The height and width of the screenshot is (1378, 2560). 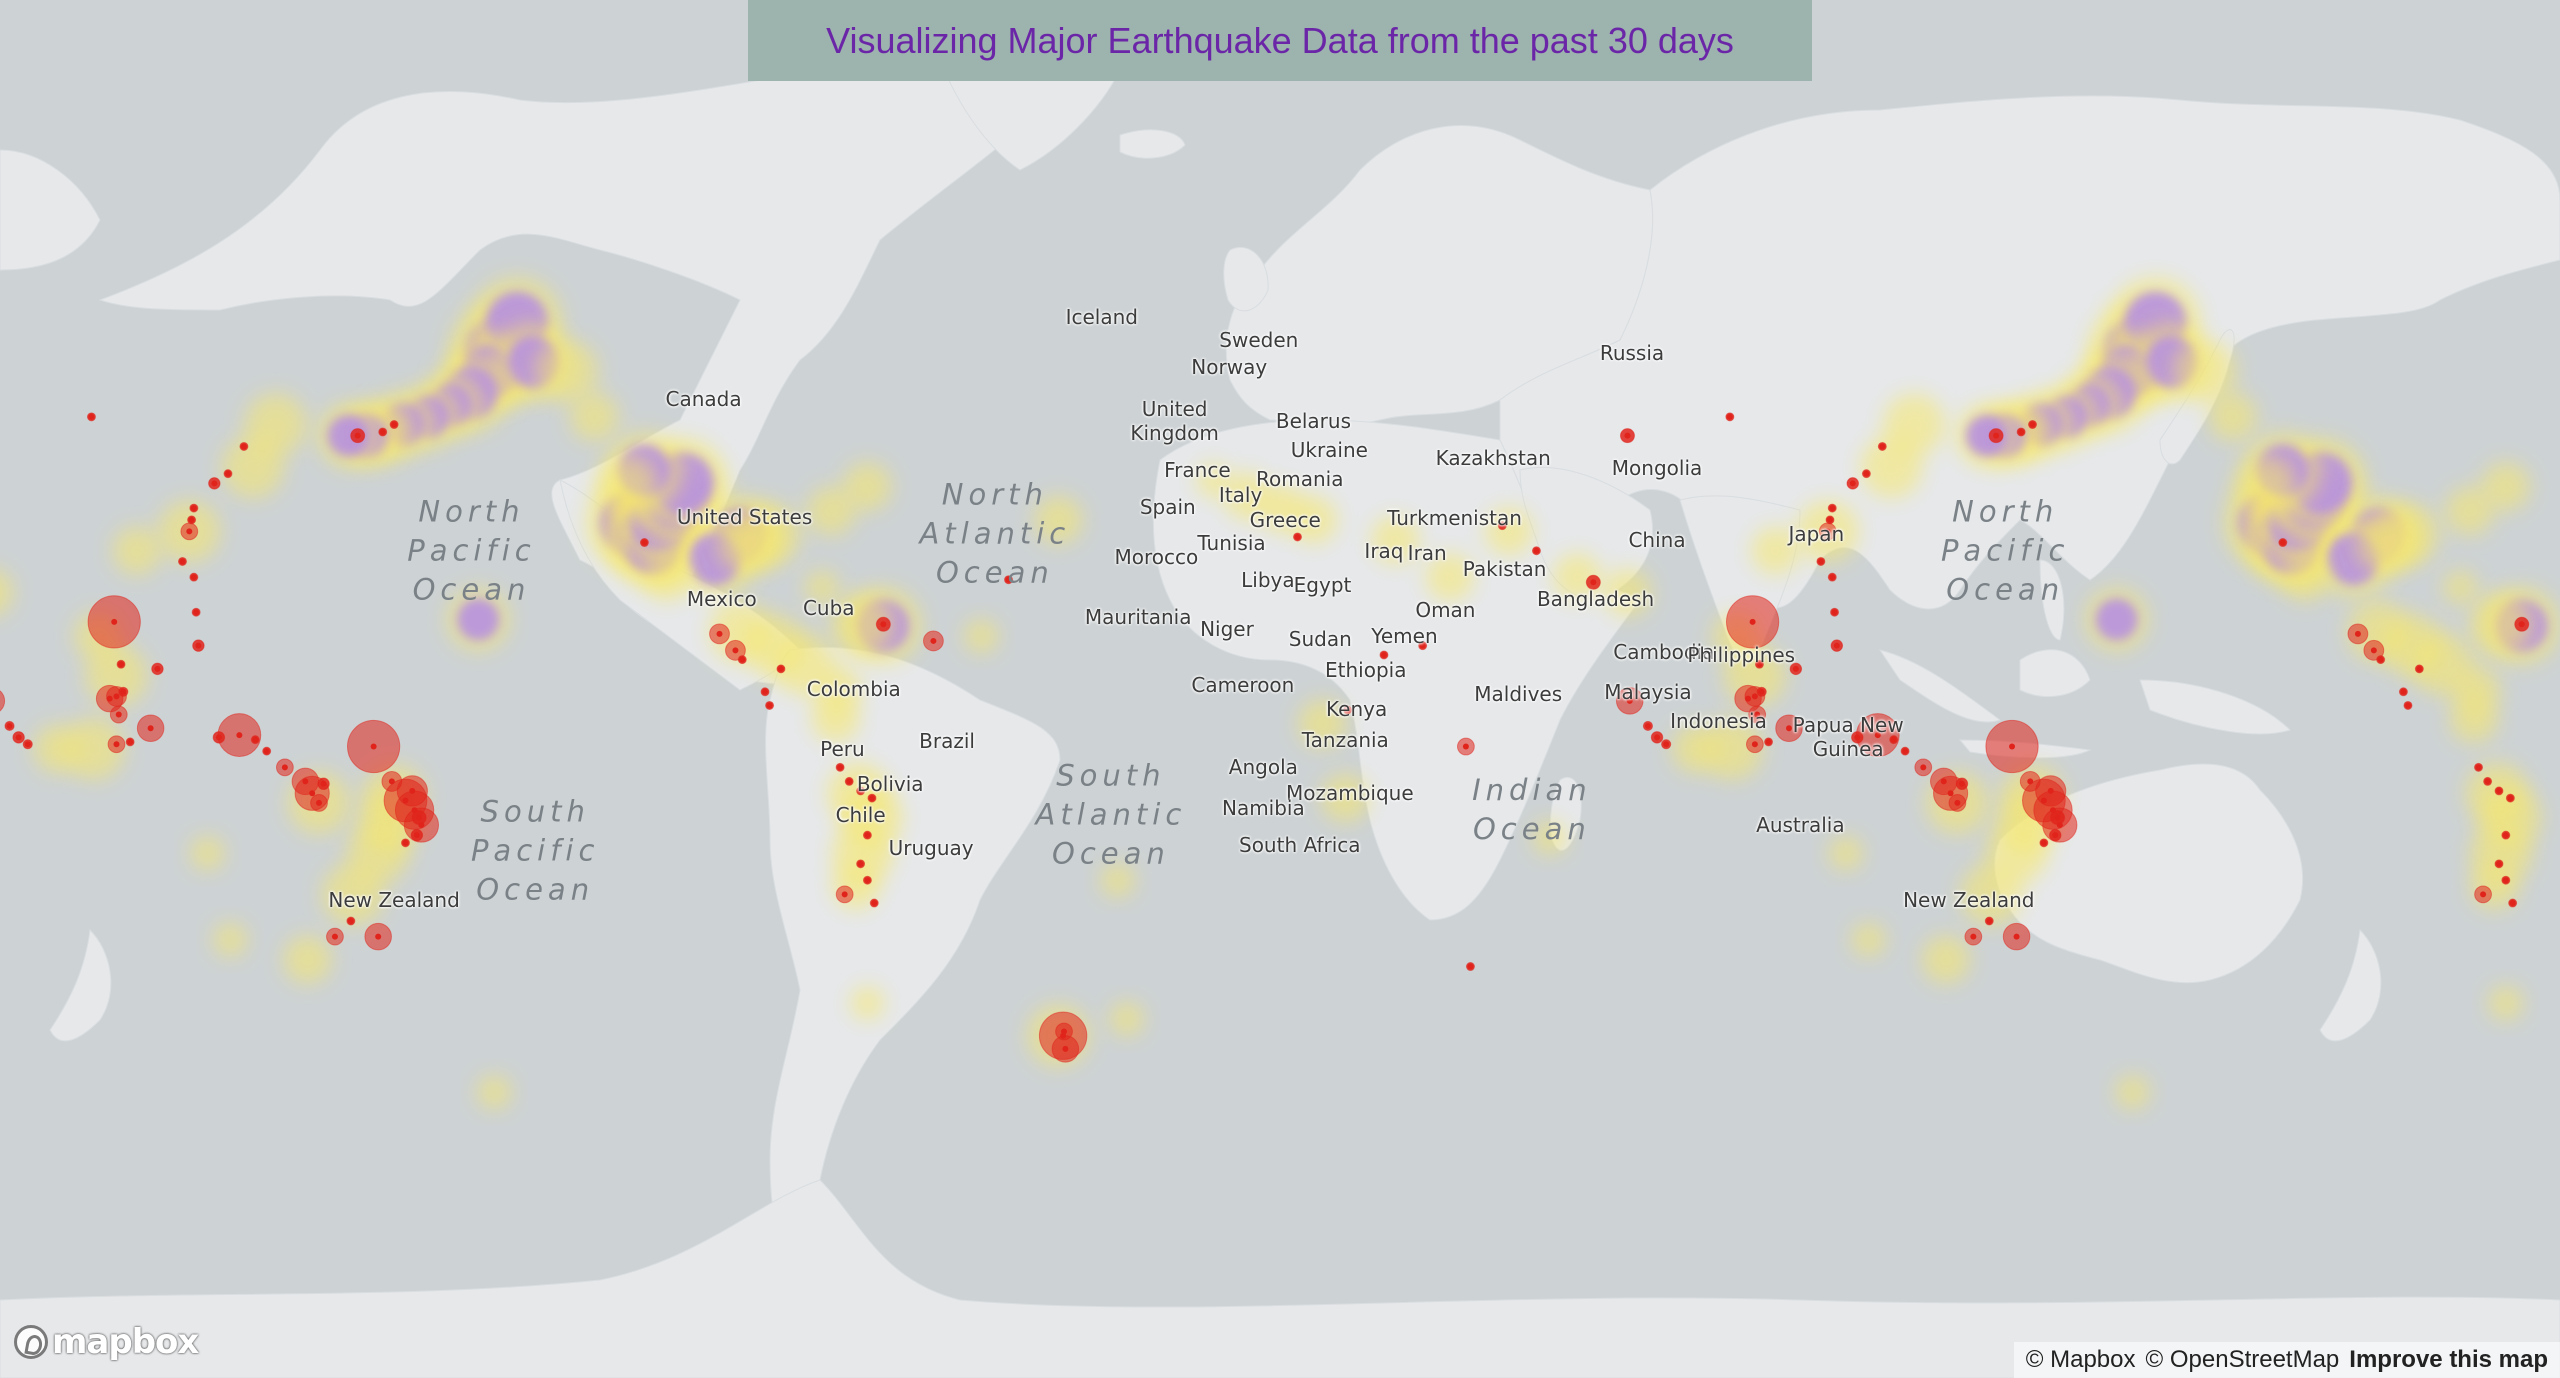 What do you see at coordinates (3, 701) in the screenshot?
I see `earthquake-marker` at bounding box center [3, 701].